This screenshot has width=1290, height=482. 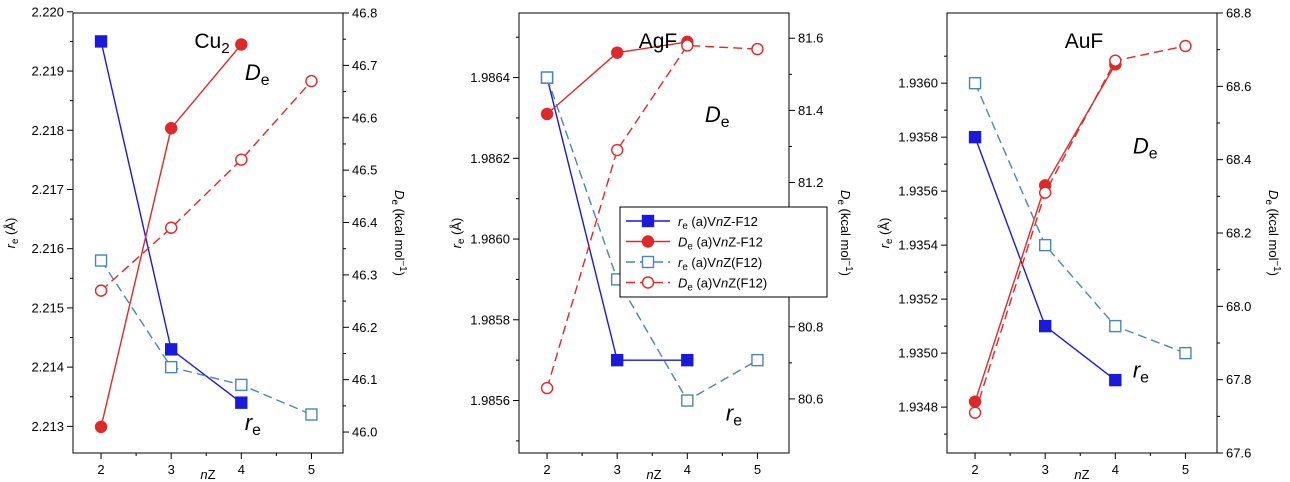 I want to click on right-tick-label: 46.5, so click(x=364, y=170).